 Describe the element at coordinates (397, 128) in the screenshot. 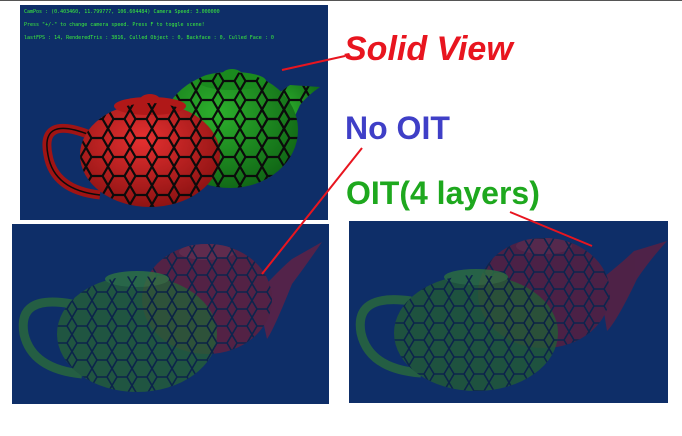

I see `label-no-oit: No OIT` at that location.